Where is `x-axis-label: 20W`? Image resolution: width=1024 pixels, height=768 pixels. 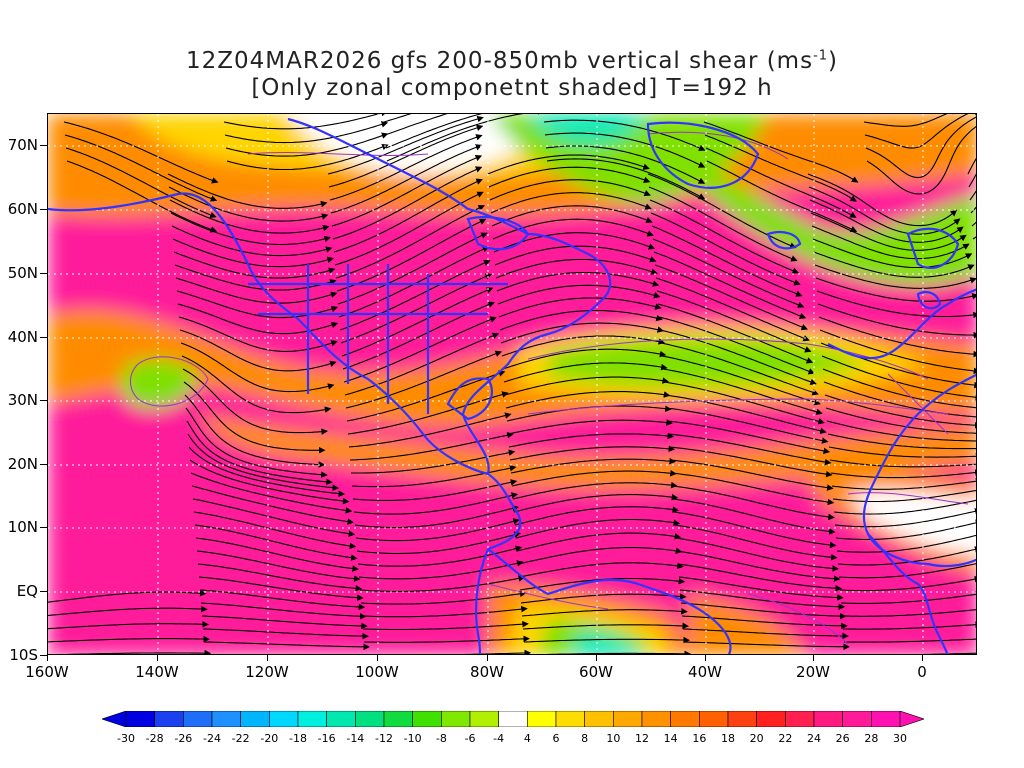
x-axis-label: 20W is located at coordinates (813, 672).